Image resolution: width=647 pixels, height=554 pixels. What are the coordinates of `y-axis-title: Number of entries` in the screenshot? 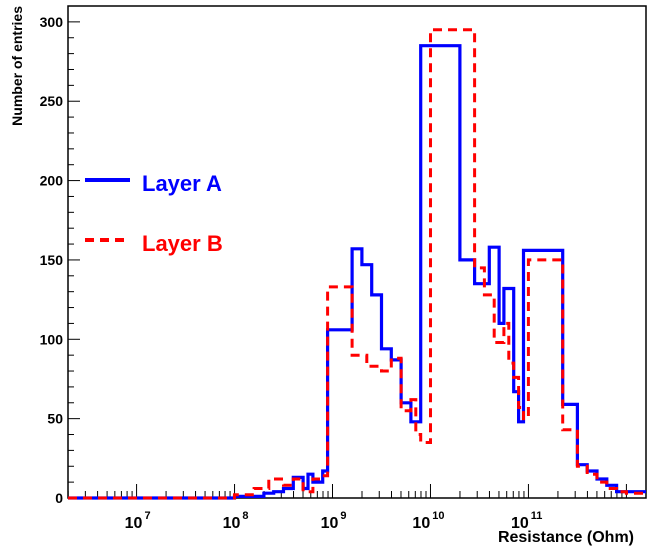 It's located at (17, 66).